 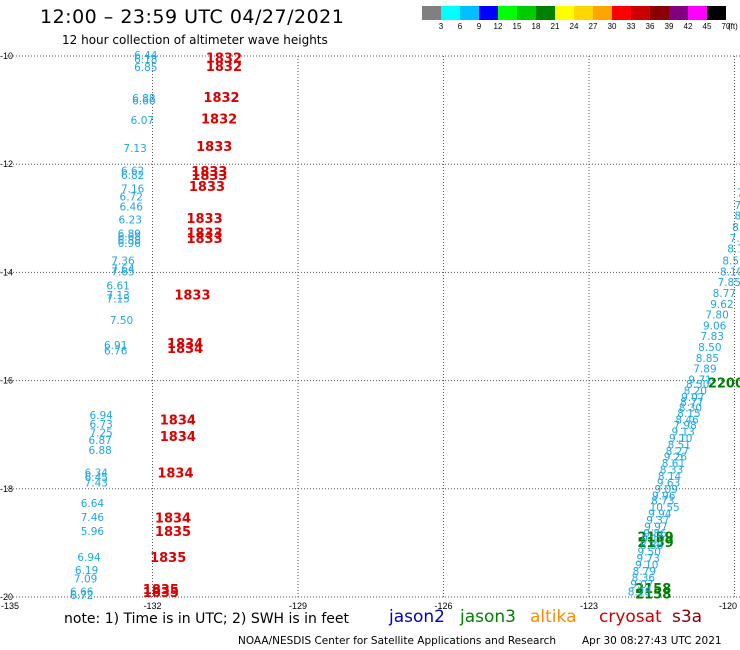 I want to click on legend-tick-label: 36, so click(x=650, y=26).